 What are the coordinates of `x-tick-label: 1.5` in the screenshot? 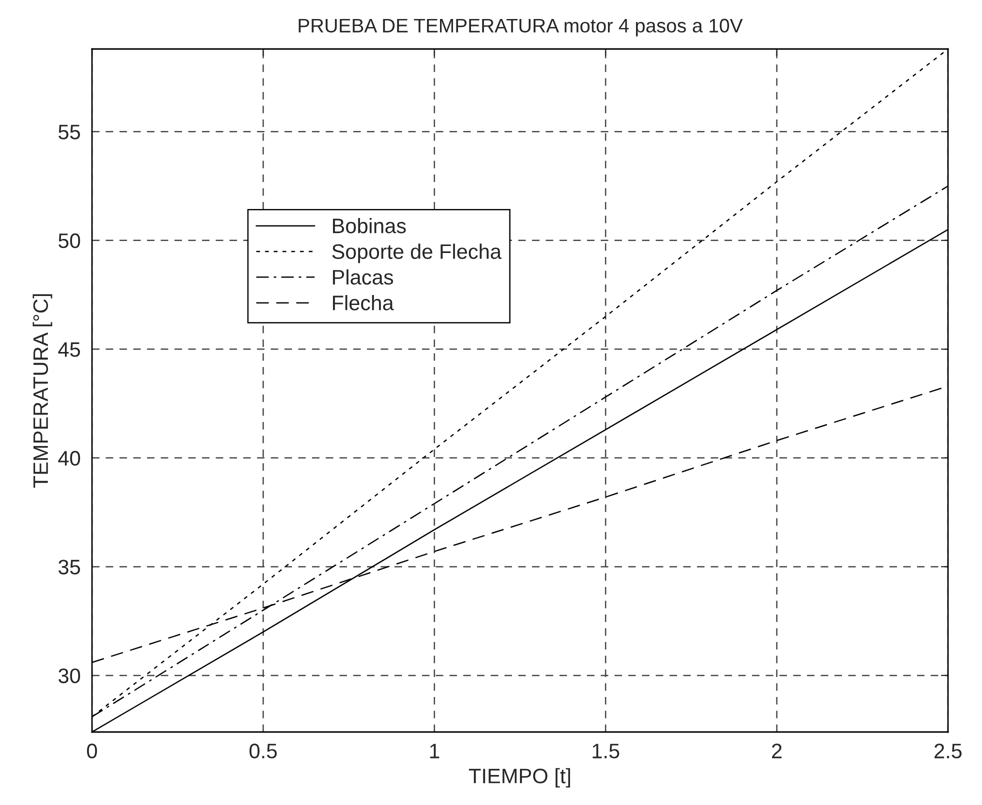 It's located at (606, 751).